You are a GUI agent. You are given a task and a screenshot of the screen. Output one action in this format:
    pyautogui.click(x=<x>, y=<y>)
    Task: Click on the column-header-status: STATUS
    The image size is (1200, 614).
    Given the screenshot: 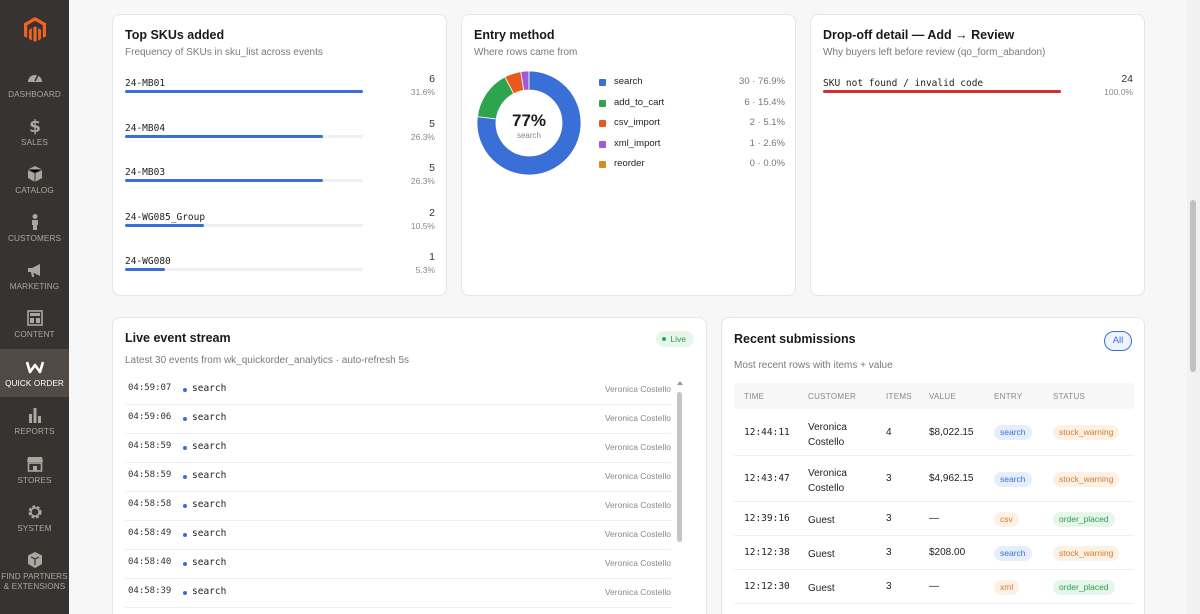 What is the action you would take?
    pyautogui.click(x=1069, y=396)
    